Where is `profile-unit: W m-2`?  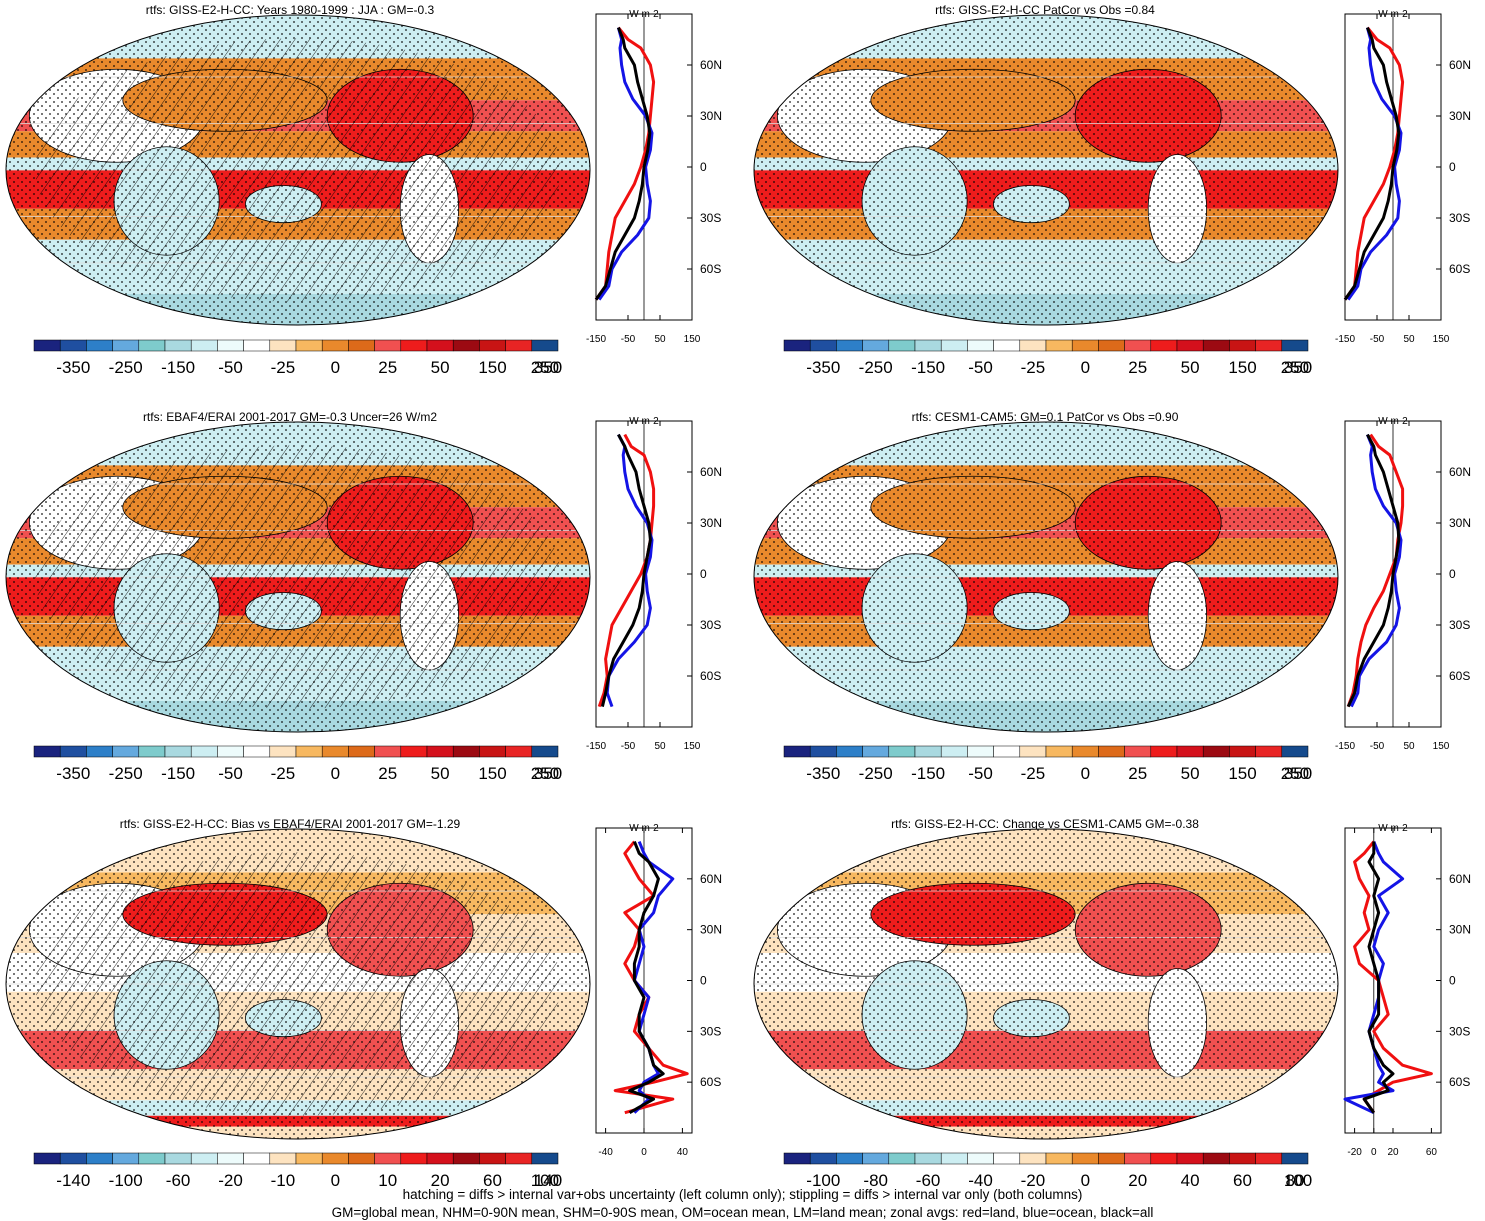
profile-unit: W m-2 is located at coordinates (1393, 14).